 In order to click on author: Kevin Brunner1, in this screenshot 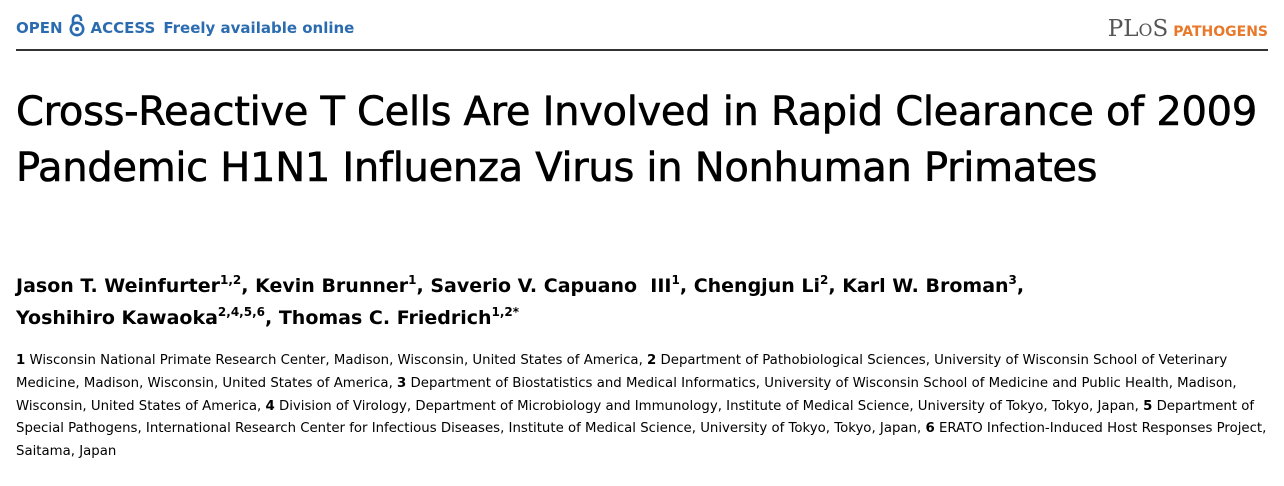, I will do `click(343, 285)`.